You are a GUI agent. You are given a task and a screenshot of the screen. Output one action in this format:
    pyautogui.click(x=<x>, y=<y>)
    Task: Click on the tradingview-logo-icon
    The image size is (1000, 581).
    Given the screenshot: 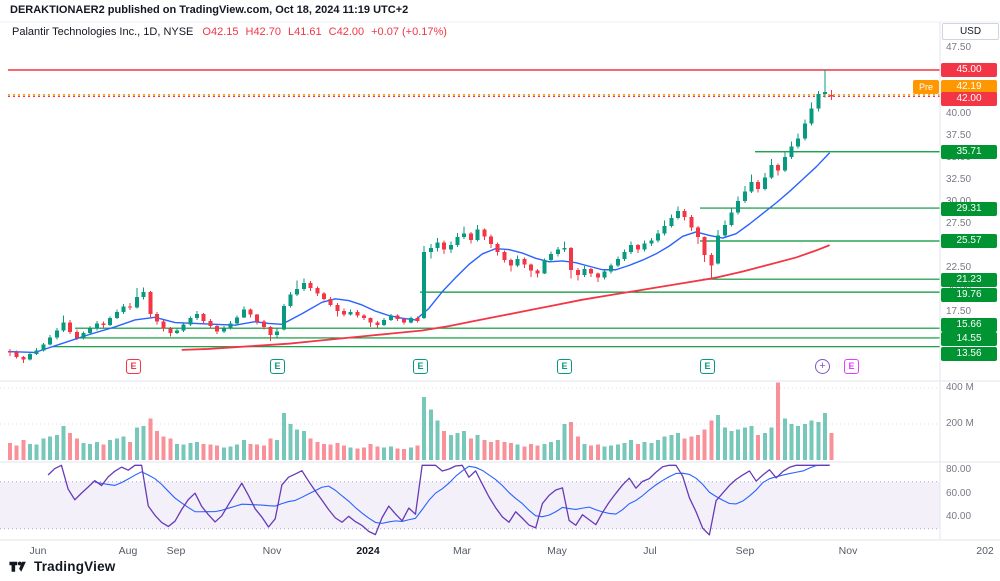 What is the action you would take?
    pyautogui.click(x=18, y=566)
    